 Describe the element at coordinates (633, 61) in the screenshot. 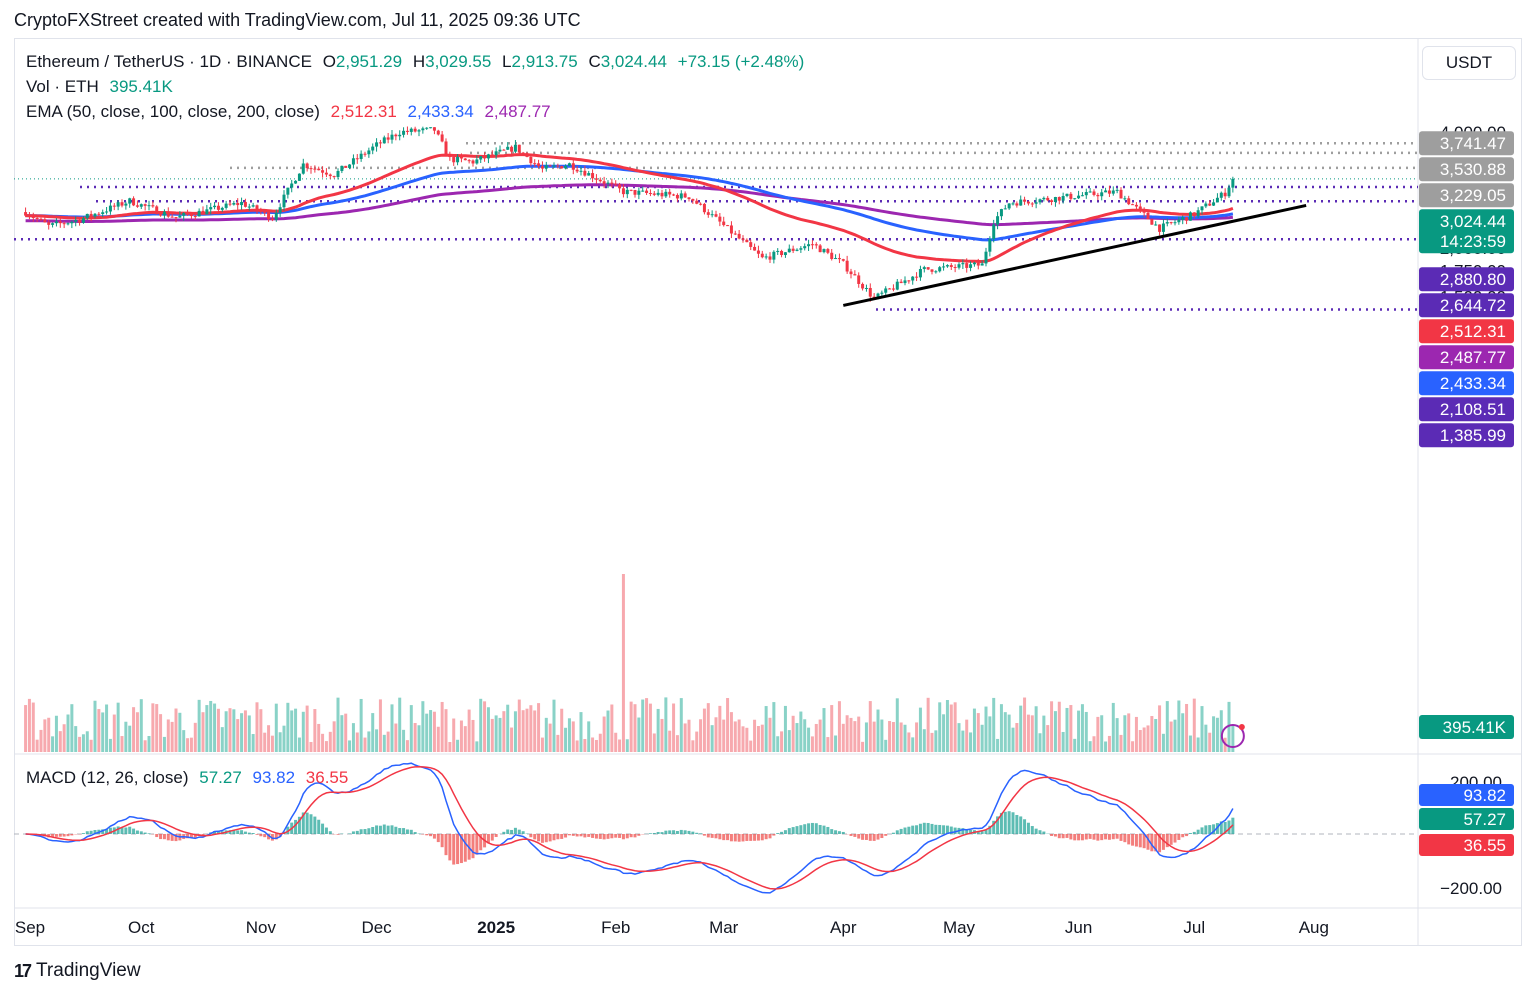

I see `close-value: 3,024.44` at that location.